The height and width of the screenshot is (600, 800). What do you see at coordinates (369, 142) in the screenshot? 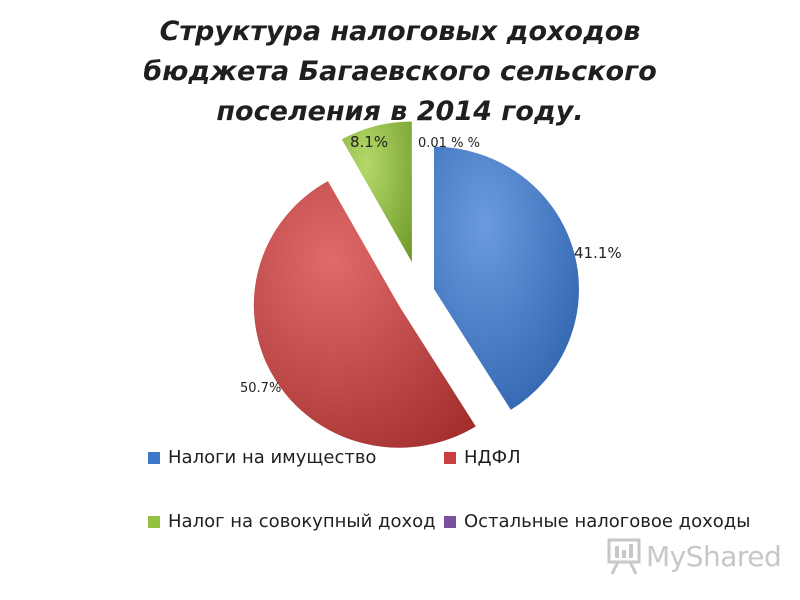
I see `data-label-sovokupny: 8.1%` at bounding box center [369, 142].